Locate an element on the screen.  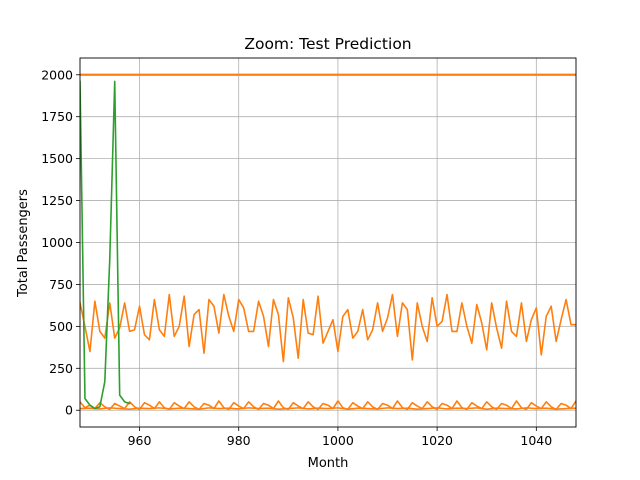
y-tick-label: 250 is located at coordinates (61, 368).